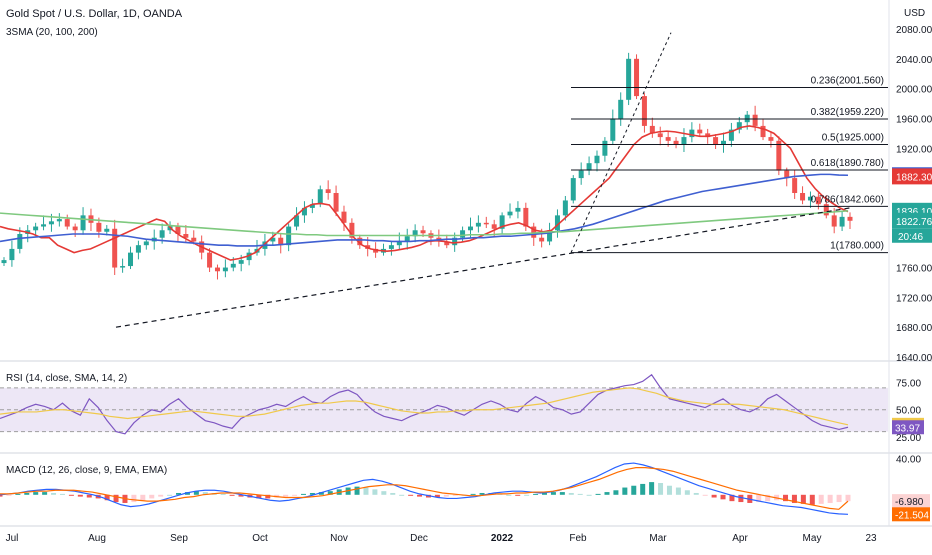 The height and width of the screenshot is (555, 932). I want to click on sma100-line, so click(424, 210).